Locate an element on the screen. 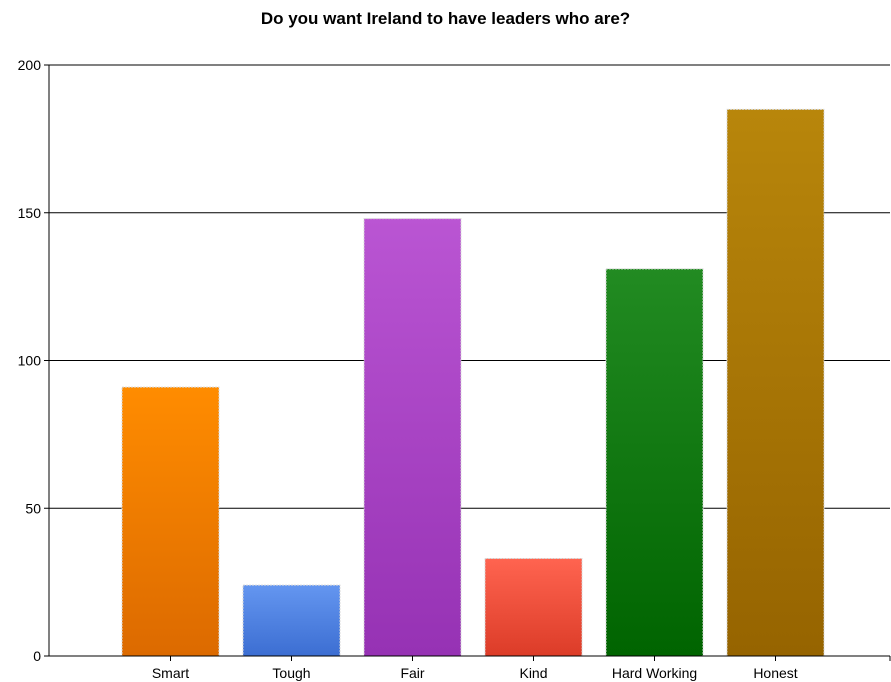 This screenshot has height=682, width=891. bar-hard-working is located at coordinates (654, 462).